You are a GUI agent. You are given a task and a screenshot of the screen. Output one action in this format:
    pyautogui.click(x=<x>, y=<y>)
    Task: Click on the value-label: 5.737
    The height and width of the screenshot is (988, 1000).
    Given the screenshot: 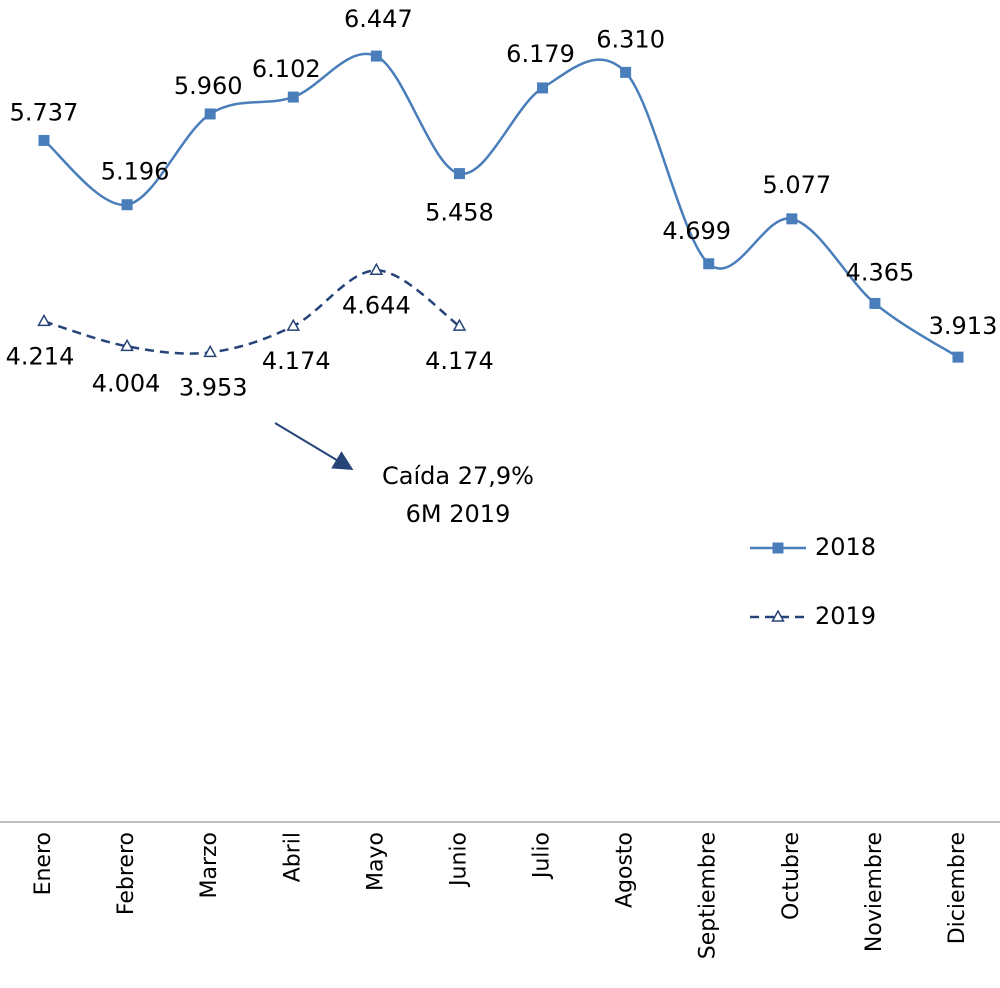 What is the action you would take?
    pyautogui.click(x=44, y=112)
    